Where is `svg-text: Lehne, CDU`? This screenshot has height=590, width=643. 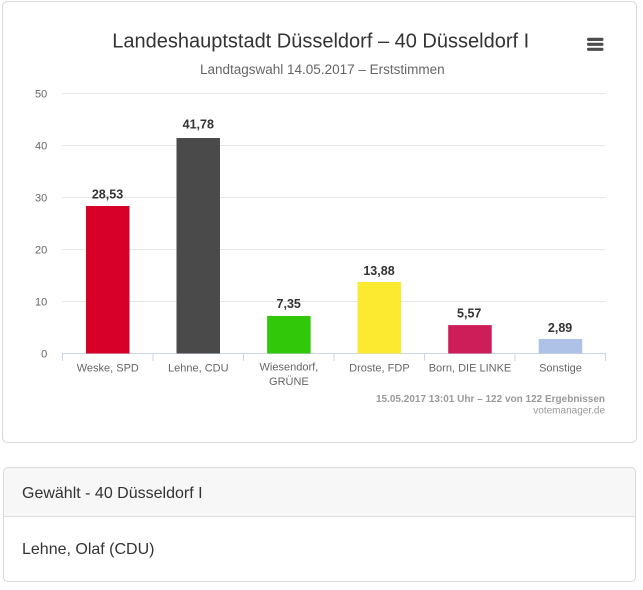
svg-text: Lehne, CDU is located at coordinates (198, 369).